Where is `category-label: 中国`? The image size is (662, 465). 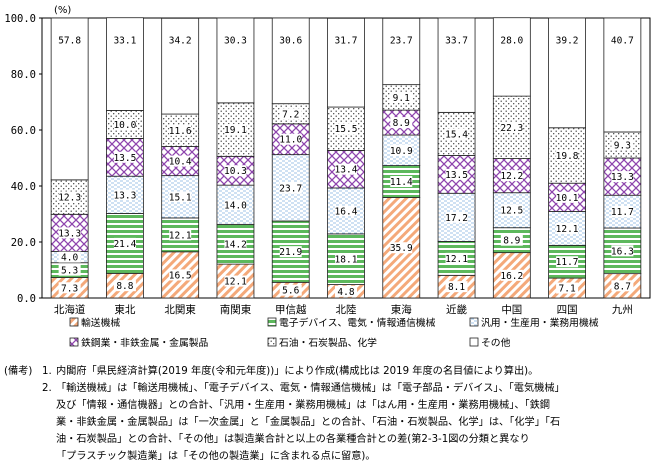
category-label: 中国 is located at coordinates (511, 309).